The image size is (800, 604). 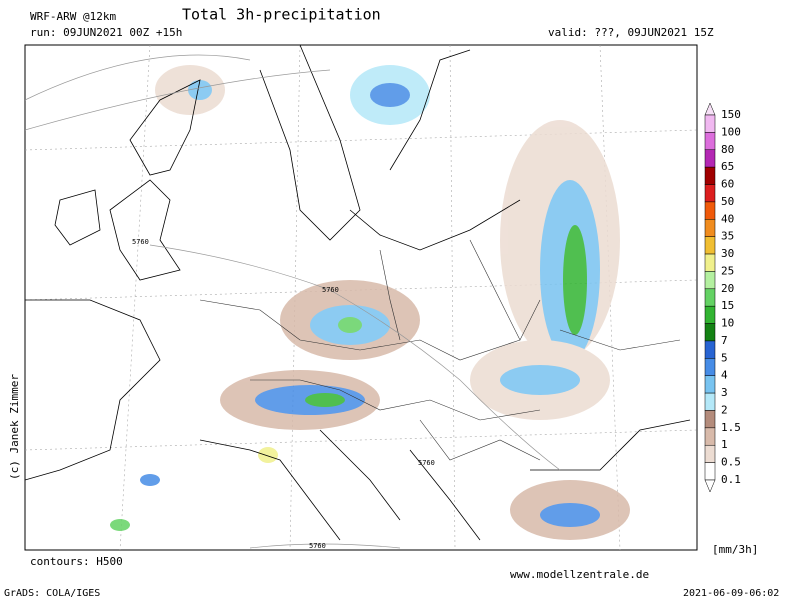 What do you see at coordinates (724, 340) in the screenshot?
I see `colorbar-label: 7` at bounding box center [724, 340].